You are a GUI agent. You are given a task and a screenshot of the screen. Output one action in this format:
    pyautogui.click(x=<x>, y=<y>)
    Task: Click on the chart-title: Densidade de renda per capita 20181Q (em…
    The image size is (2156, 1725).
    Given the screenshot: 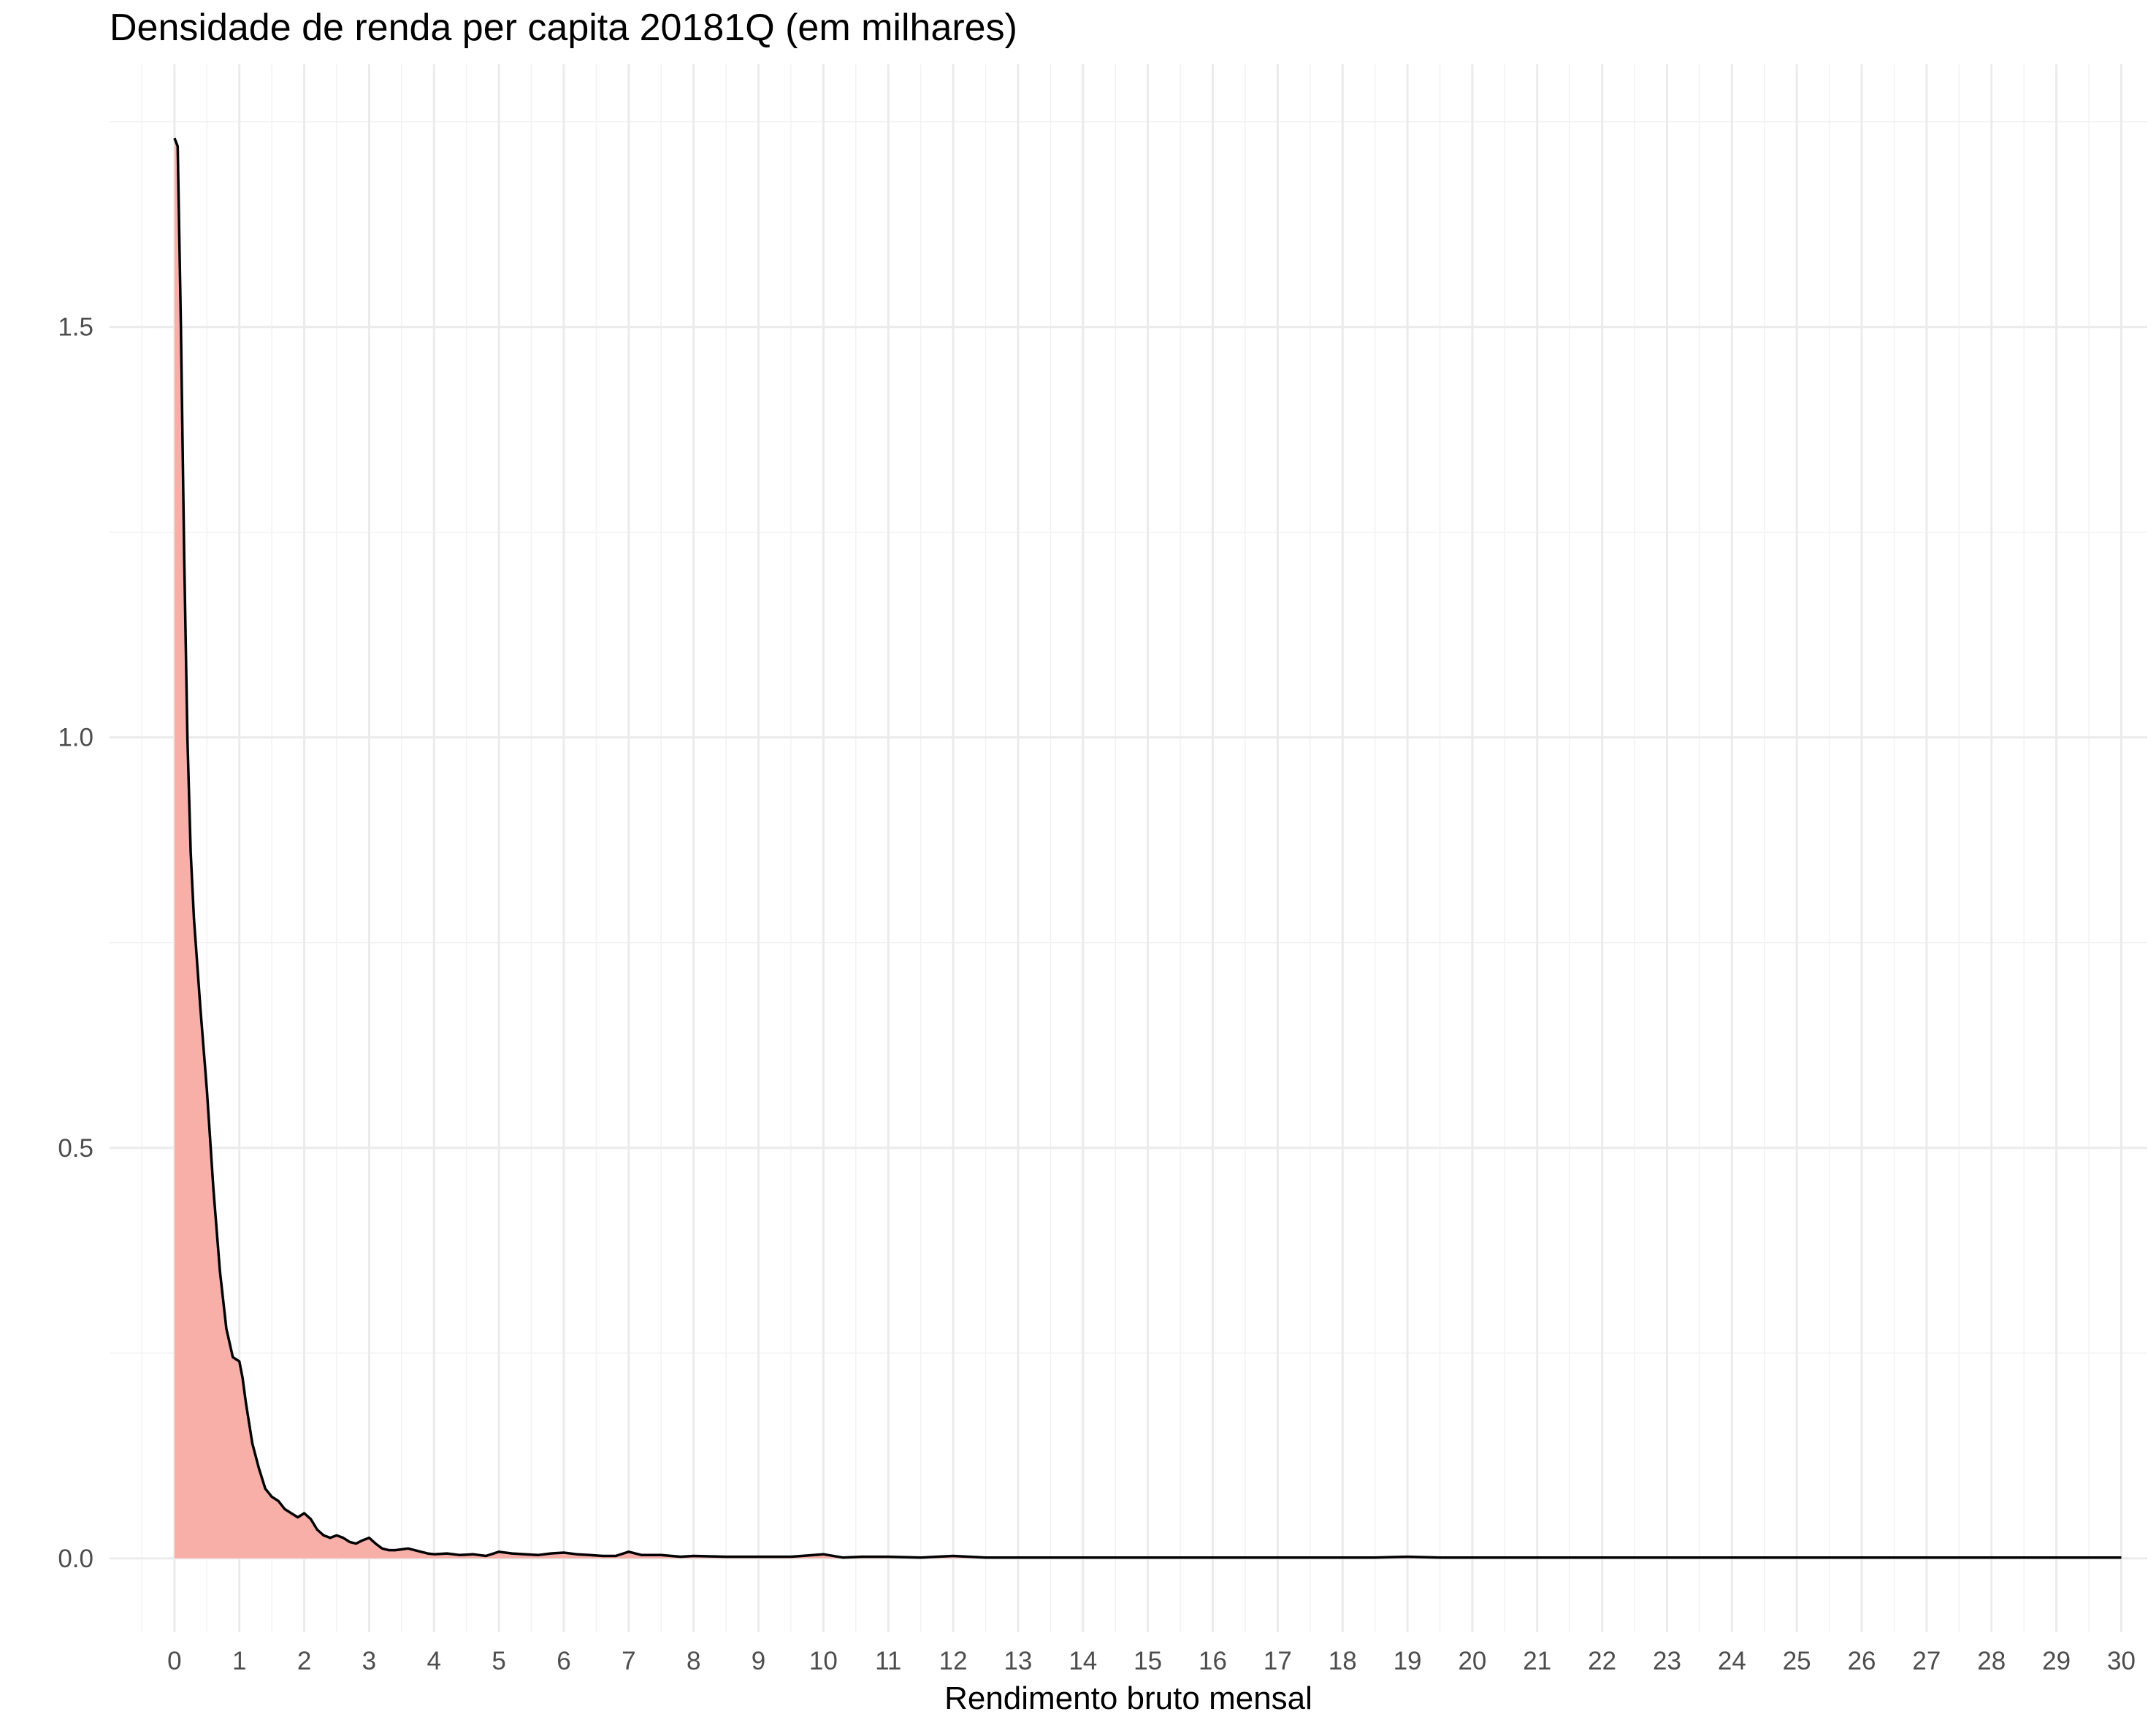 What is the action you would take?
    pyautogui.click(x=564, y=28)
    